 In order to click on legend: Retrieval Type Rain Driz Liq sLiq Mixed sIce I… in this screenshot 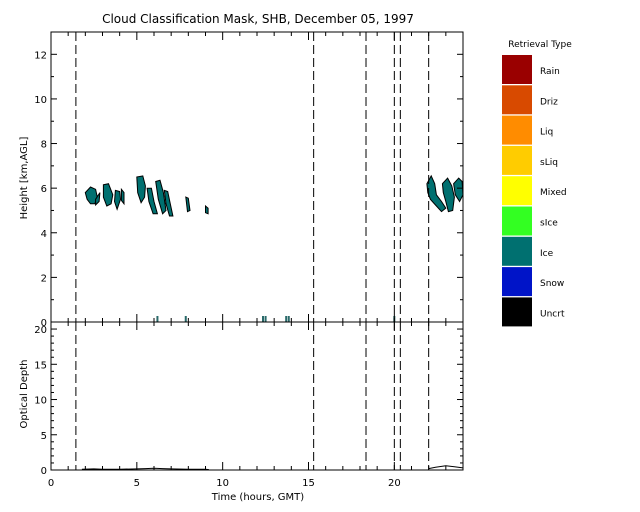, I will do `click(537, 183)`.